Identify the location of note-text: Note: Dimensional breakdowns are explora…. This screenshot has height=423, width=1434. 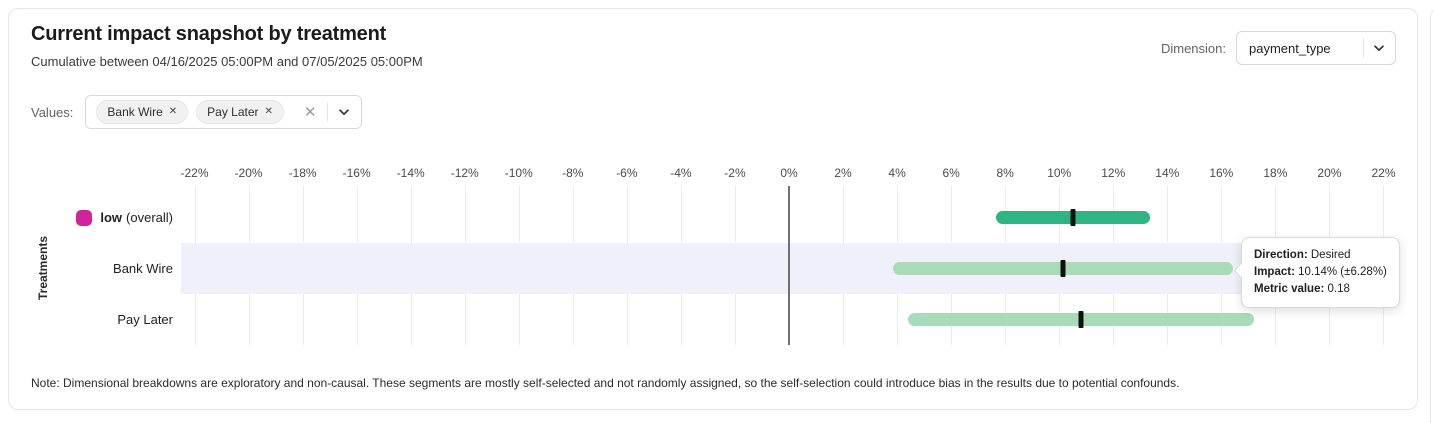
(605, 383).